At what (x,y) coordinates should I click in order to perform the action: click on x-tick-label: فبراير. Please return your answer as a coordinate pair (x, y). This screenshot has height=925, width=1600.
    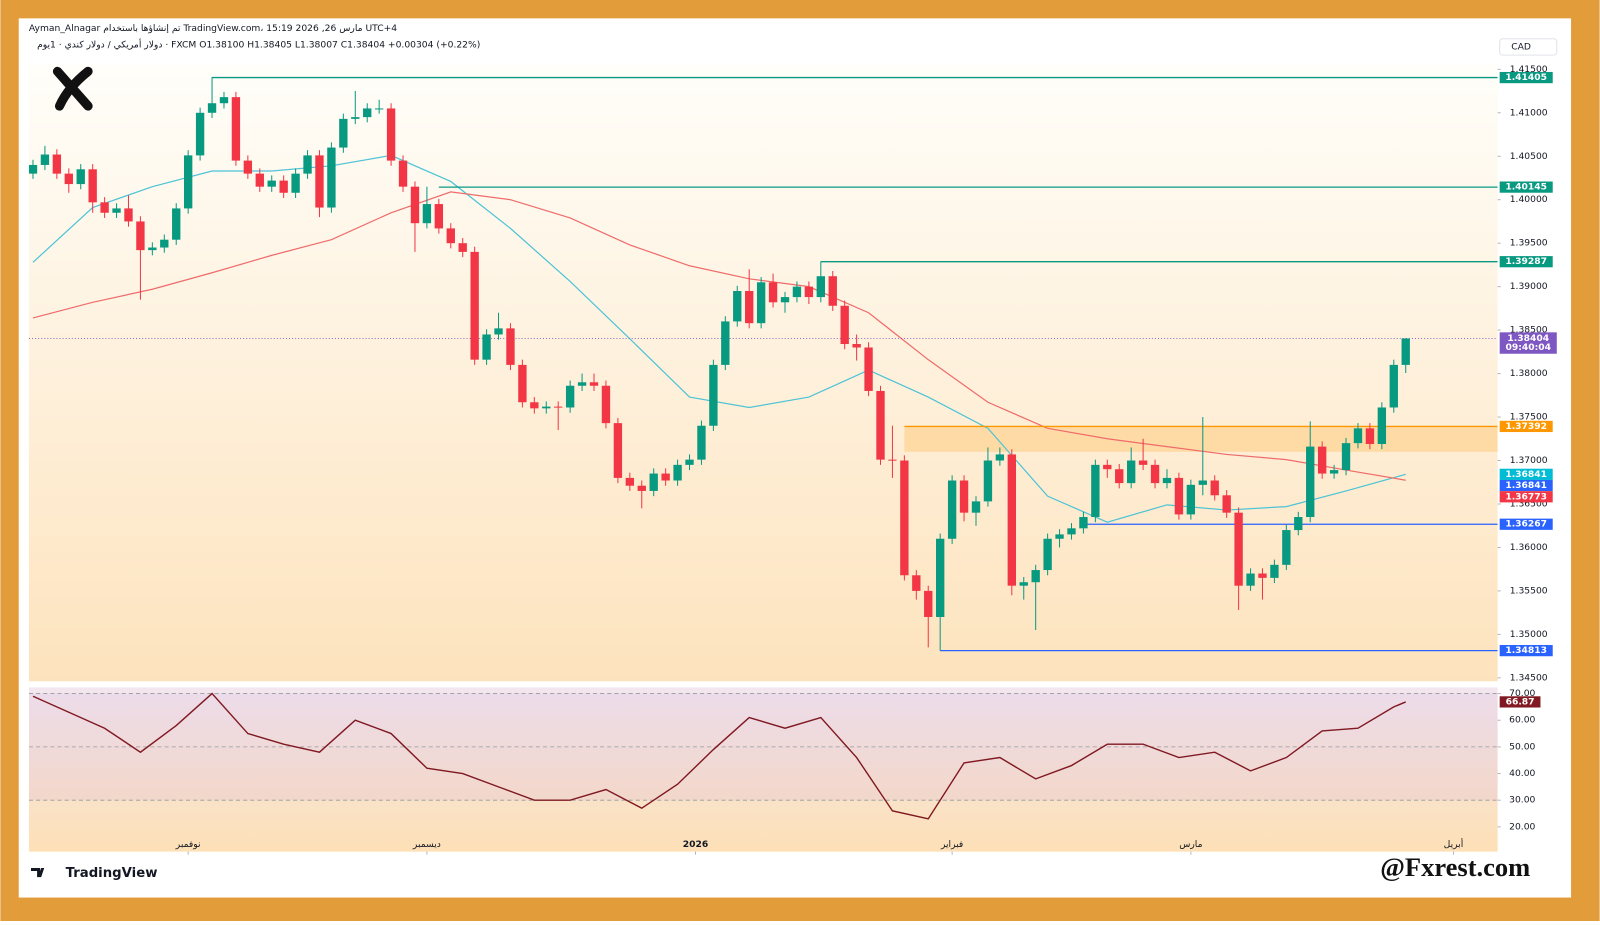
    Looking at the image, I should click on (951, 844).